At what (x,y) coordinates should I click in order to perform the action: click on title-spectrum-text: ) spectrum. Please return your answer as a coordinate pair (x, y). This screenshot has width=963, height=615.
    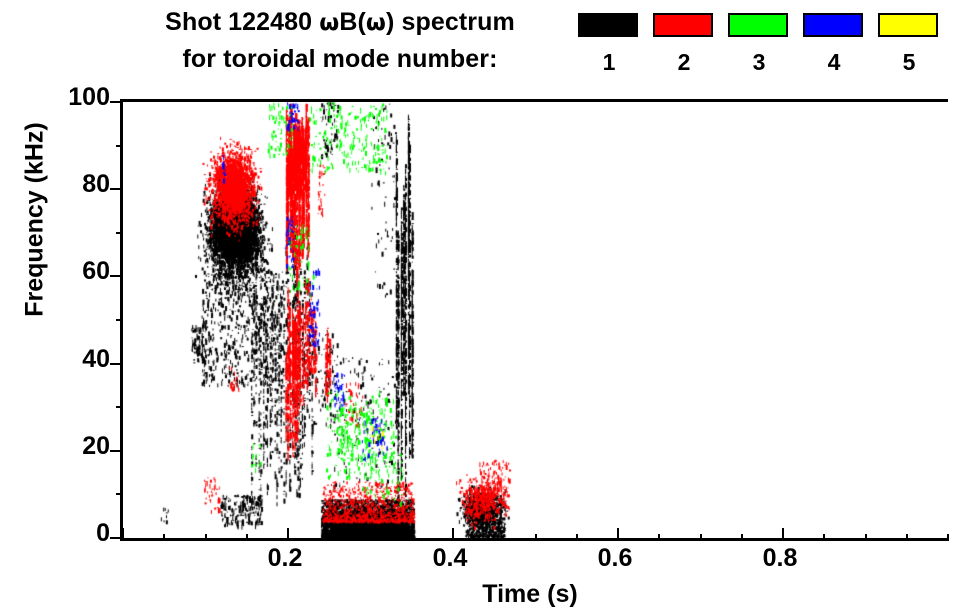
    Looking at the image, I should click on (450, 22).